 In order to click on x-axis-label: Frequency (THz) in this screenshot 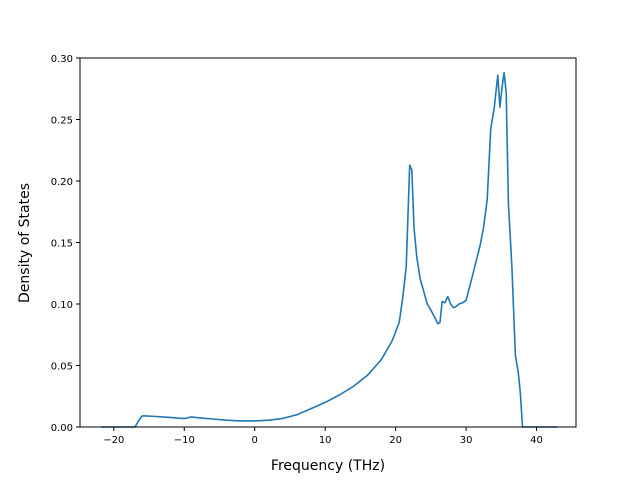, I will do `click(328, 466)`.